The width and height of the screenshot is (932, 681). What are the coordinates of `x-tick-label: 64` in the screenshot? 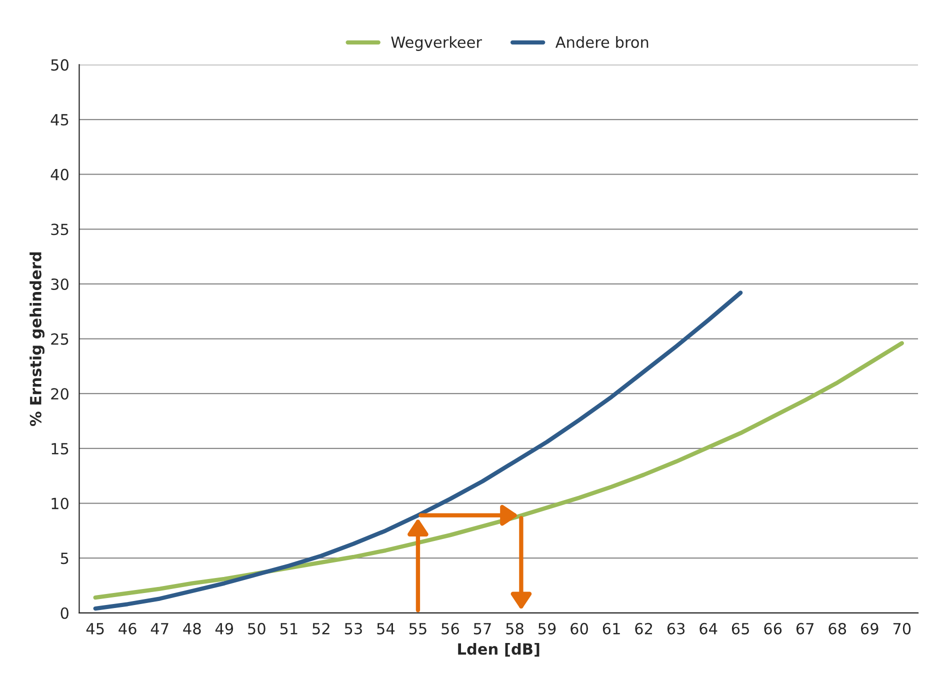 It's located at (709, 628).